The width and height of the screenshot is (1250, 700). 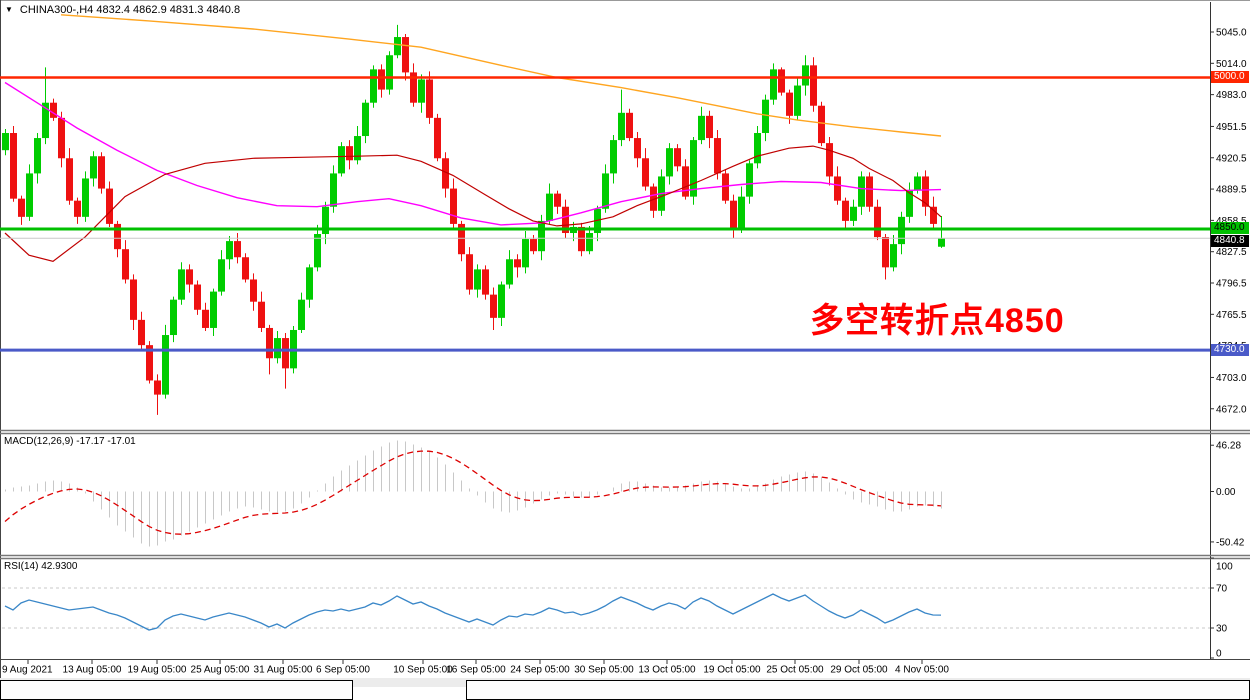 I want to click on symbol-dropdown-icon: ▼, so click(x=9, y=9).